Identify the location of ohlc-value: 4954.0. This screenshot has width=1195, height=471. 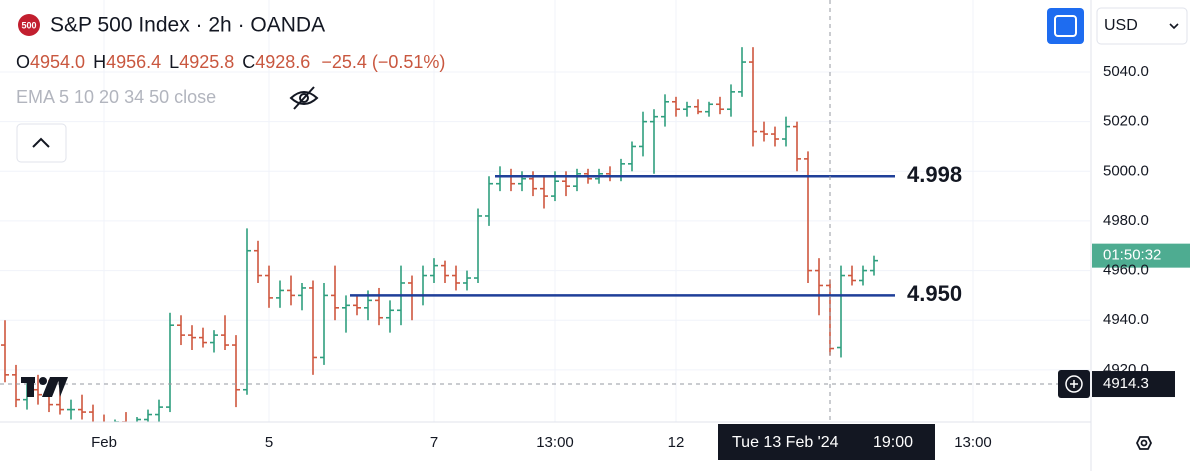
(57, 62).